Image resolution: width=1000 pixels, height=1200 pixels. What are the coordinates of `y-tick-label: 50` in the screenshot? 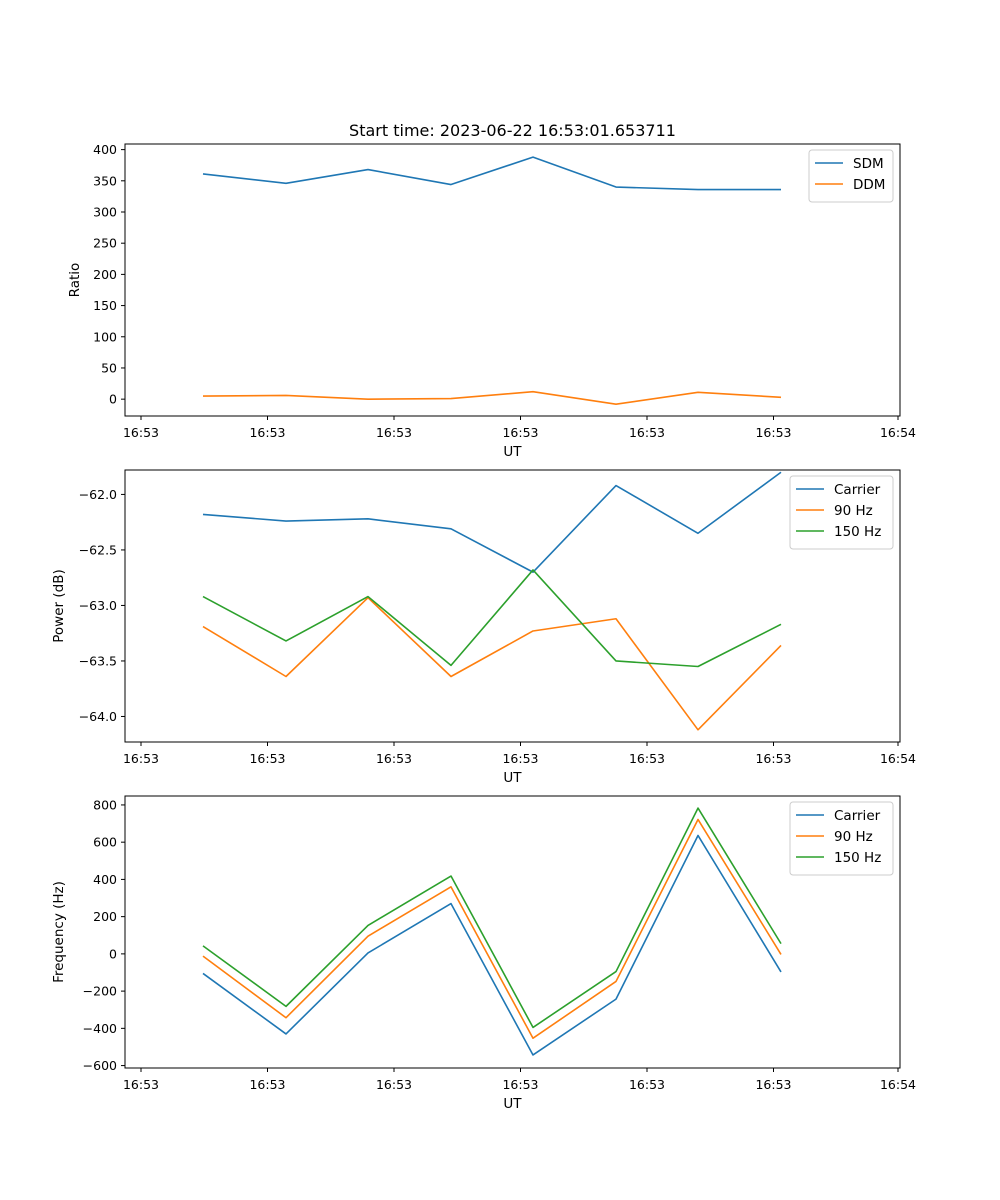 It's located at (109, 367).